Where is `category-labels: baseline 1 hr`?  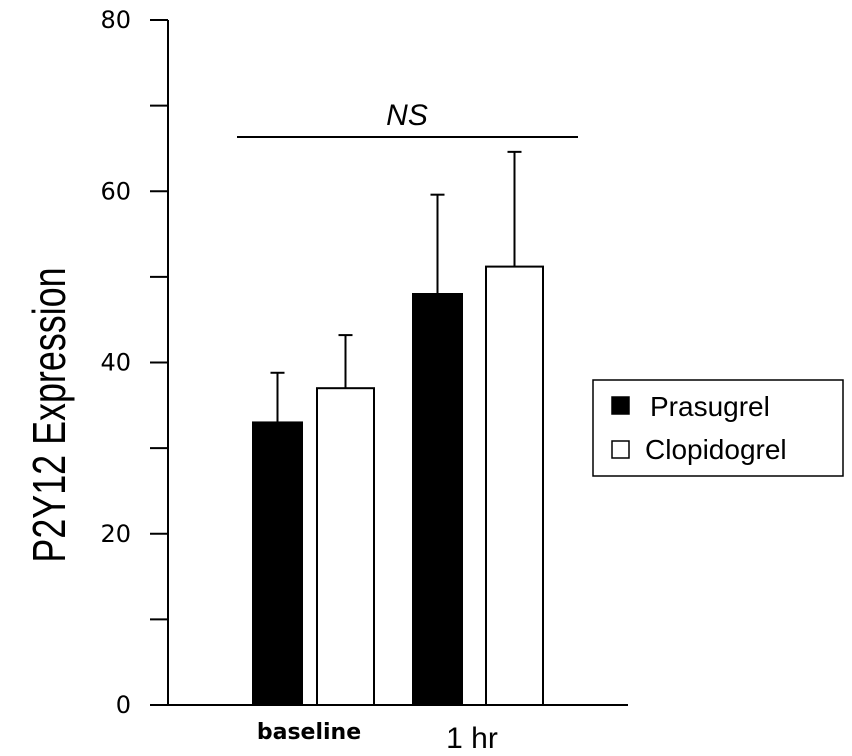 category-labels: baseline 1 hr is located at coordinates (377, 737).